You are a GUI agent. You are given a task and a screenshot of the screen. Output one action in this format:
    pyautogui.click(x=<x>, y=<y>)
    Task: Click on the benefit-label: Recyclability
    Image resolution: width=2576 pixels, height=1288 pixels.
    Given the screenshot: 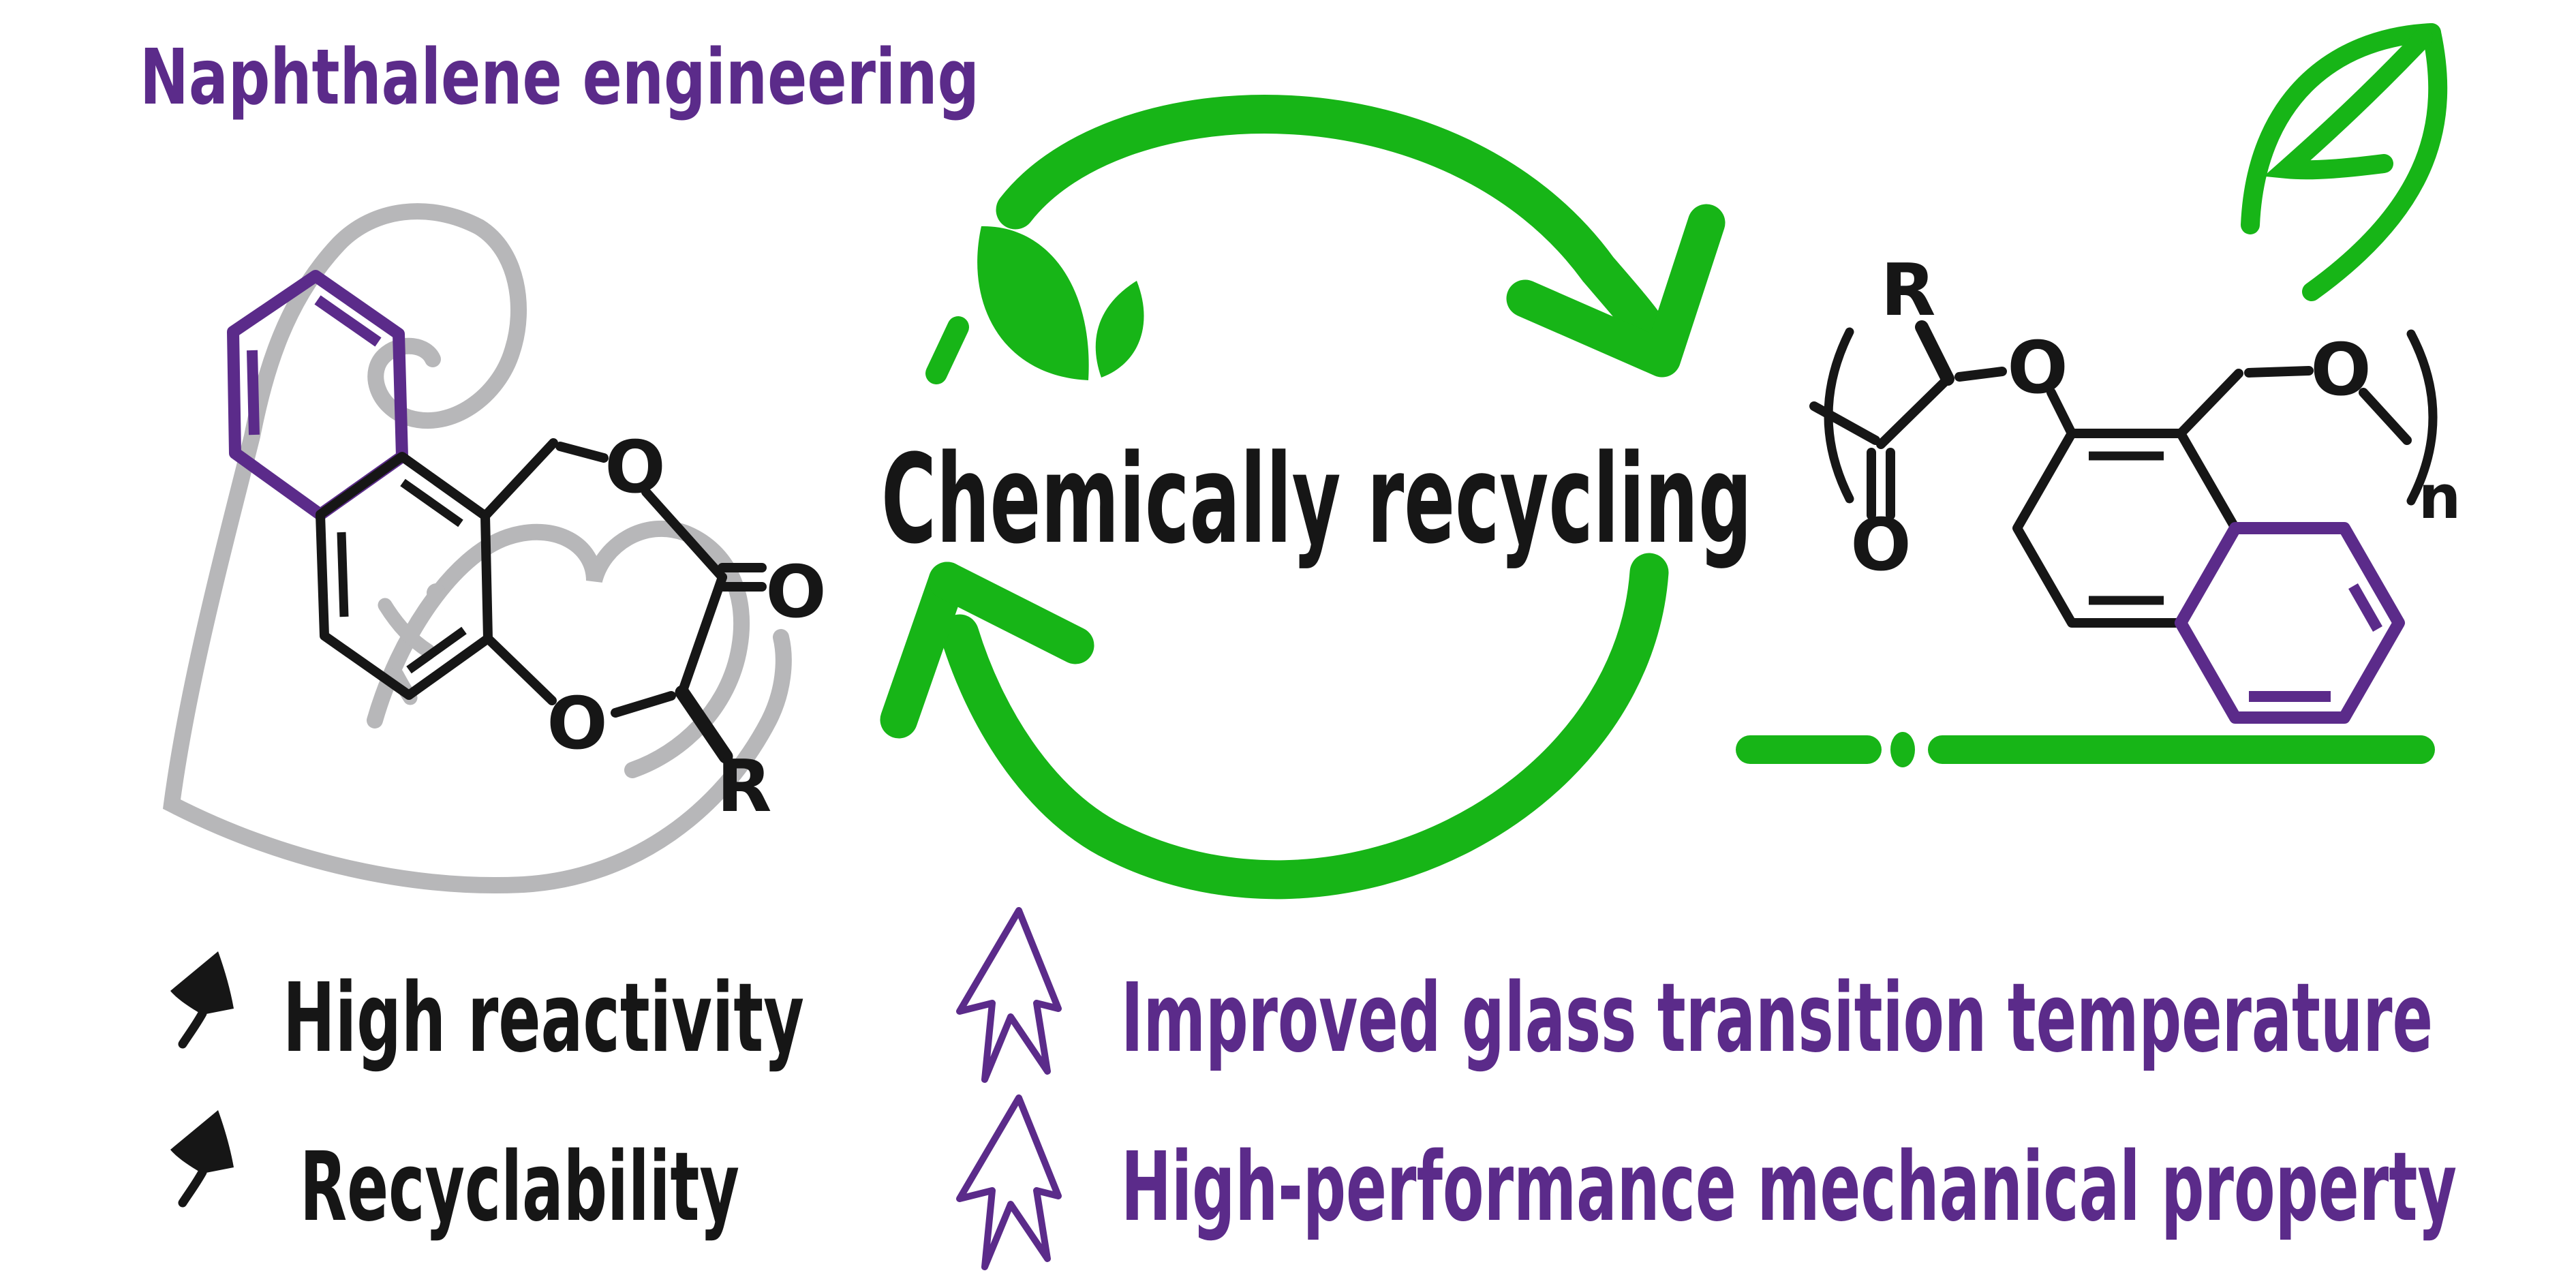 What is the action you would take?
    pyautogui.click(x=519, y=1187)
    